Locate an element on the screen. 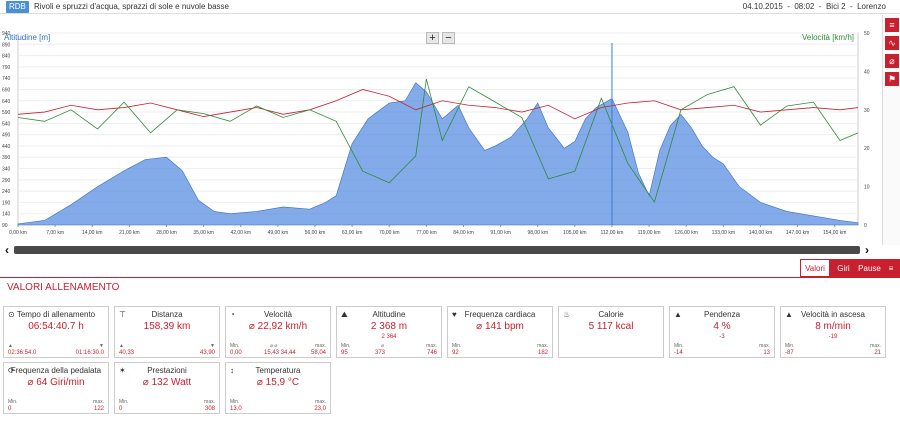 The image size is (900, 424). y-right-tick-label: 20 is located at coordinates (867, 149).